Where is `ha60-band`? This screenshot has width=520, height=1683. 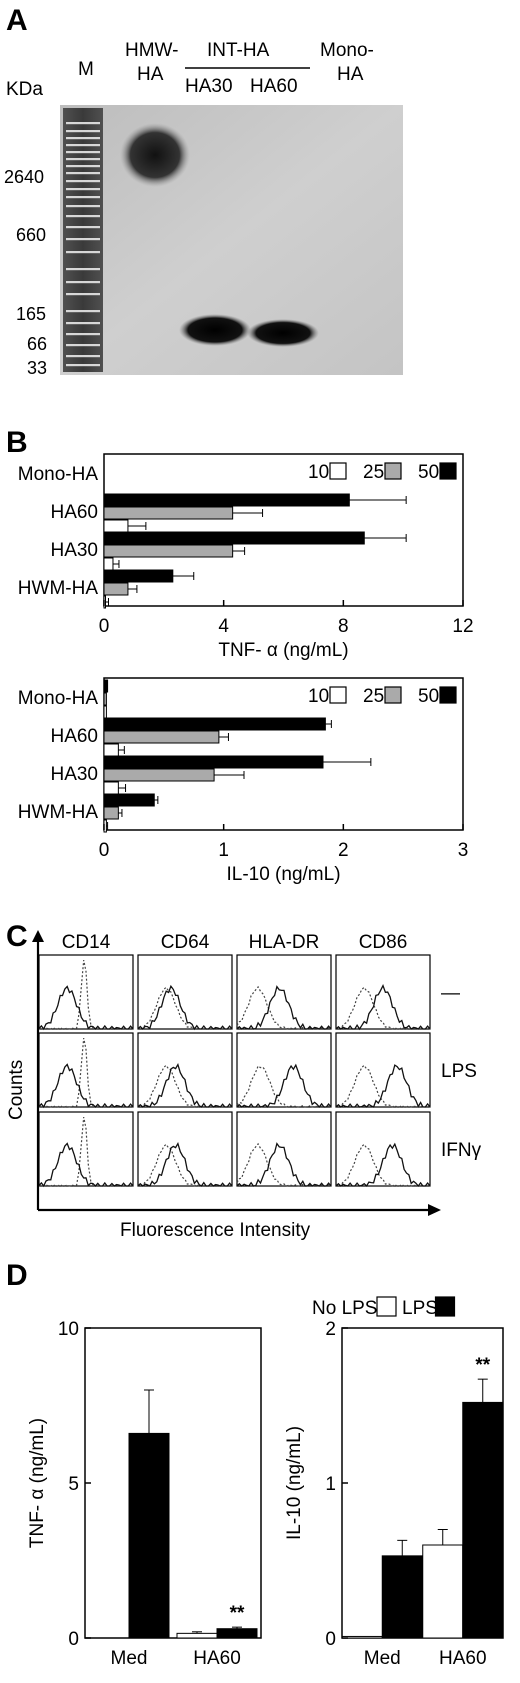 ha60-band is located at coordinates (283, 333).